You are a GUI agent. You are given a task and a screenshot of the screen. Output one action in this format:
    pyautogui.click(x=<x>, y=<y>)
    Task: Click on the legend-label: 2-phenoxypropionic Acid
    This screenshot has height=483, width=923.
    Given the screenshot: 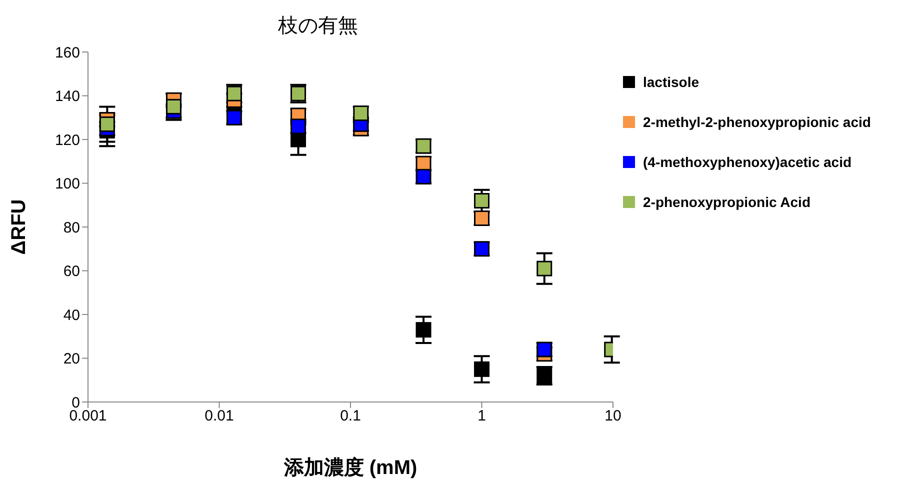 What is the action you would take?
    pyautogui.click(x=726, y=202)
    